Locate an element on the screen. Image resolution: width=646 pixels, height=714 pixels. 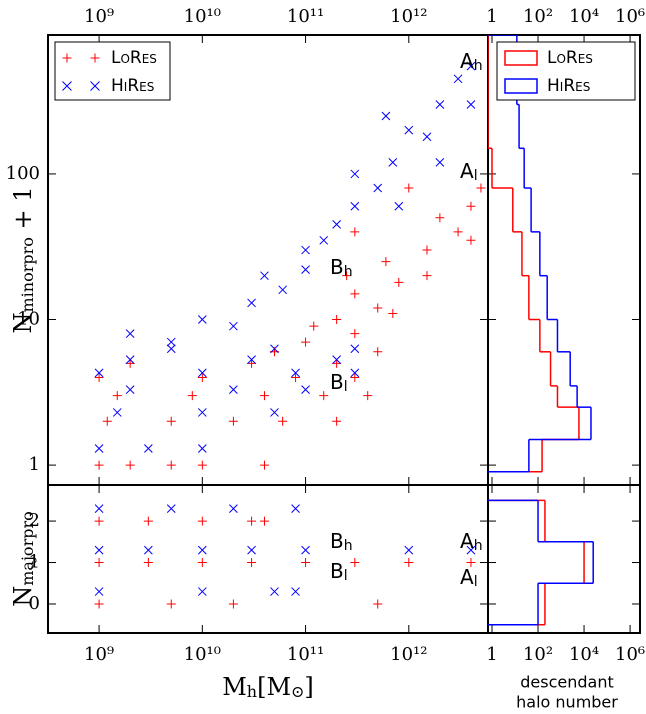
x-tick-label: 10⁶ is located at coordinates (630, 16).